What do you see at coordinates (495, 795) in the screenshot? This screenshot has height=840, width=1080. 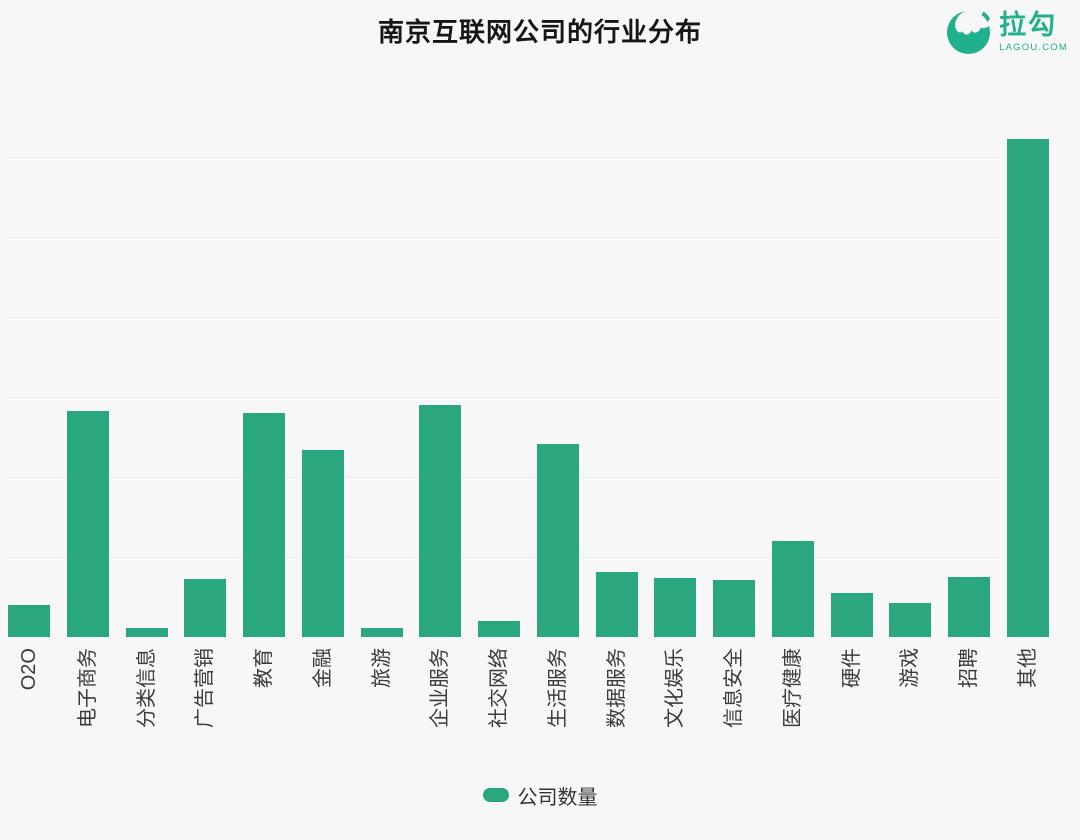 I see `legend-swatch-icon` at bounding box center [495, 795].